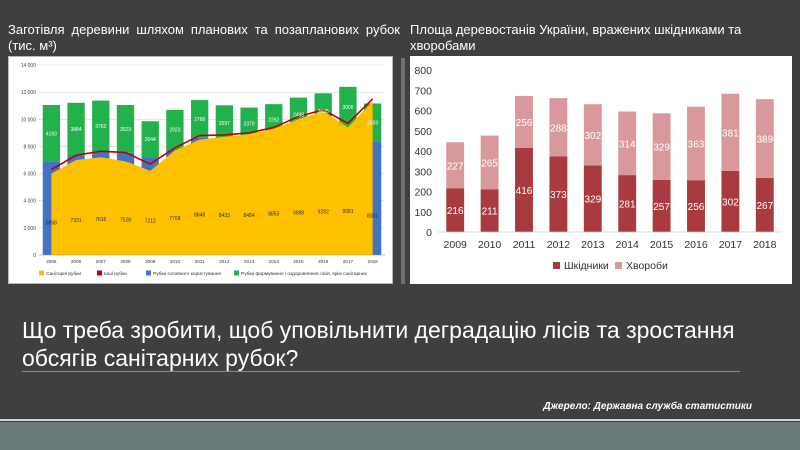  I want to click on bar-diseases-label: 381, so click(730, 133).